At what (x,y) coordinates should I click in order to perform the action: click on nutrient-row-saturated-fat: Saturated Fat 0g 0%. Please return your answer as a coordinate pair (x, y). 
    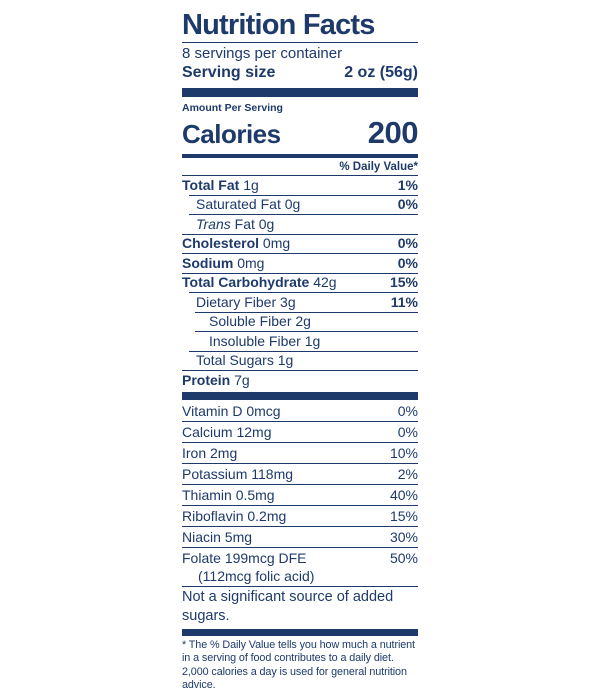
    Looking at the image, I should click on (303, 204).